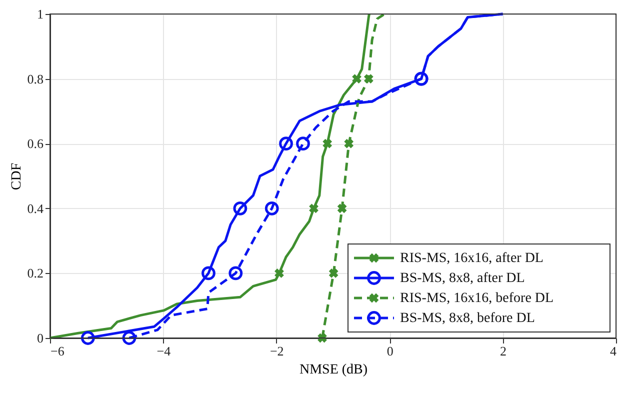 The image size is (641, 401). Describe the element at coordinates (35, 78) in the screenshot. I see `y-tick-label: 0.8` at that location.